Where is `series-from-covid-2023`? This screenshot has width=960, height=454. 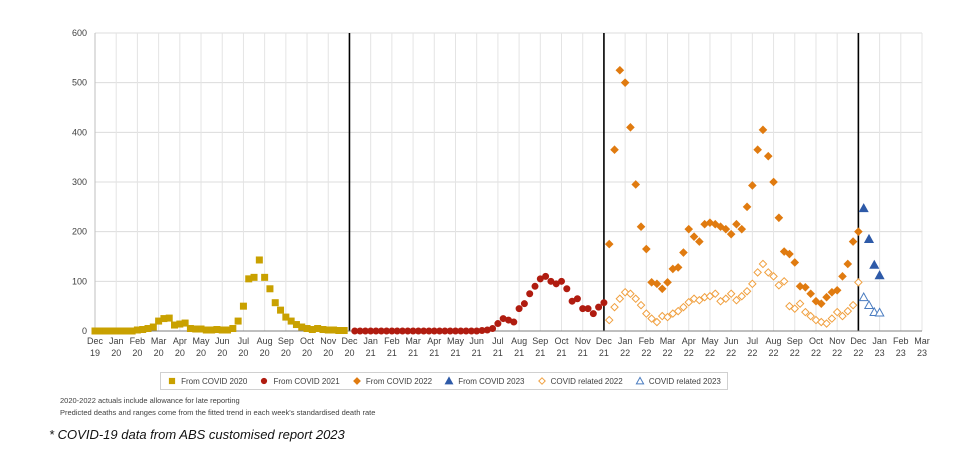
series-from-covid-2023 is located at coordinates (871, 241).